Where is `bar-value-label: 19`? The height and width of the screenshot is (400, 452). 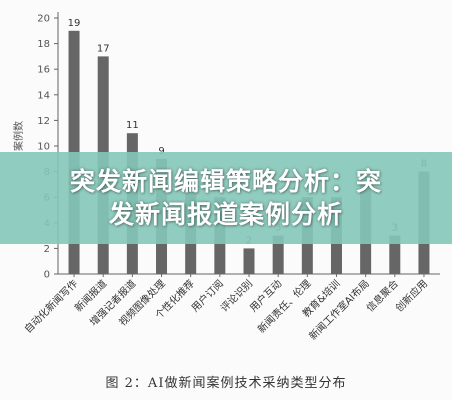 bar-value-label: 19 is located at coordinates (74, 23).